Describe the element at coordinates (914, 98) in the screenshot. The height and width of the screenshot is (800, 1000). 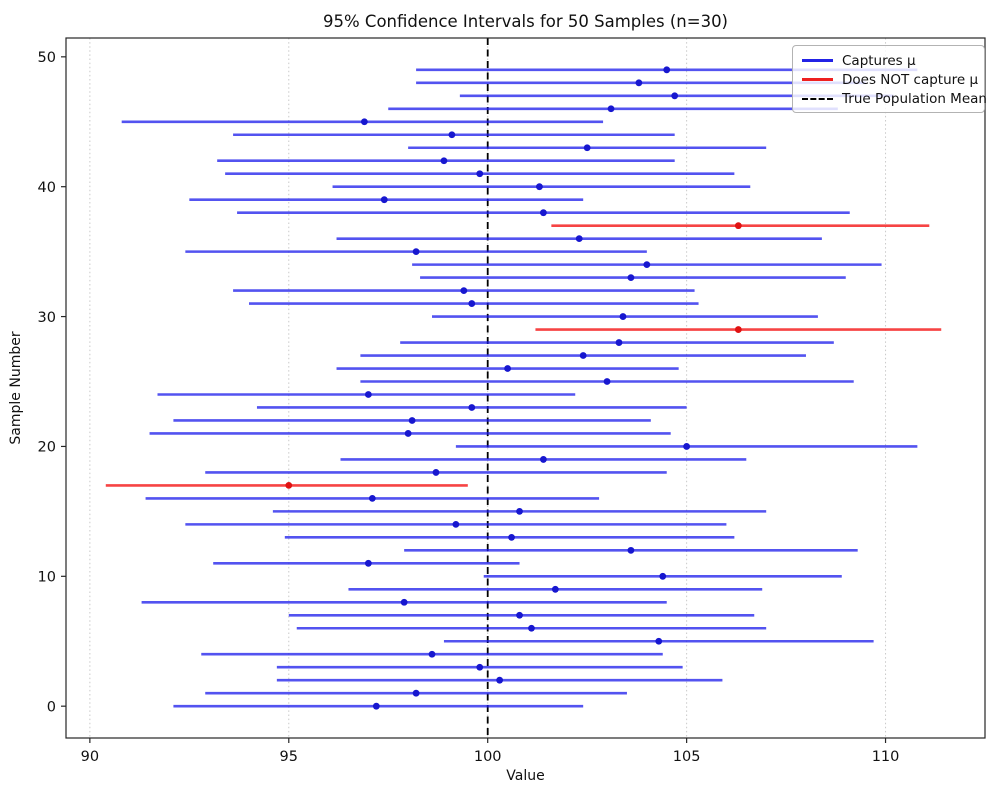
I see `legend-label-true-mean: True Population Mean` at that location.